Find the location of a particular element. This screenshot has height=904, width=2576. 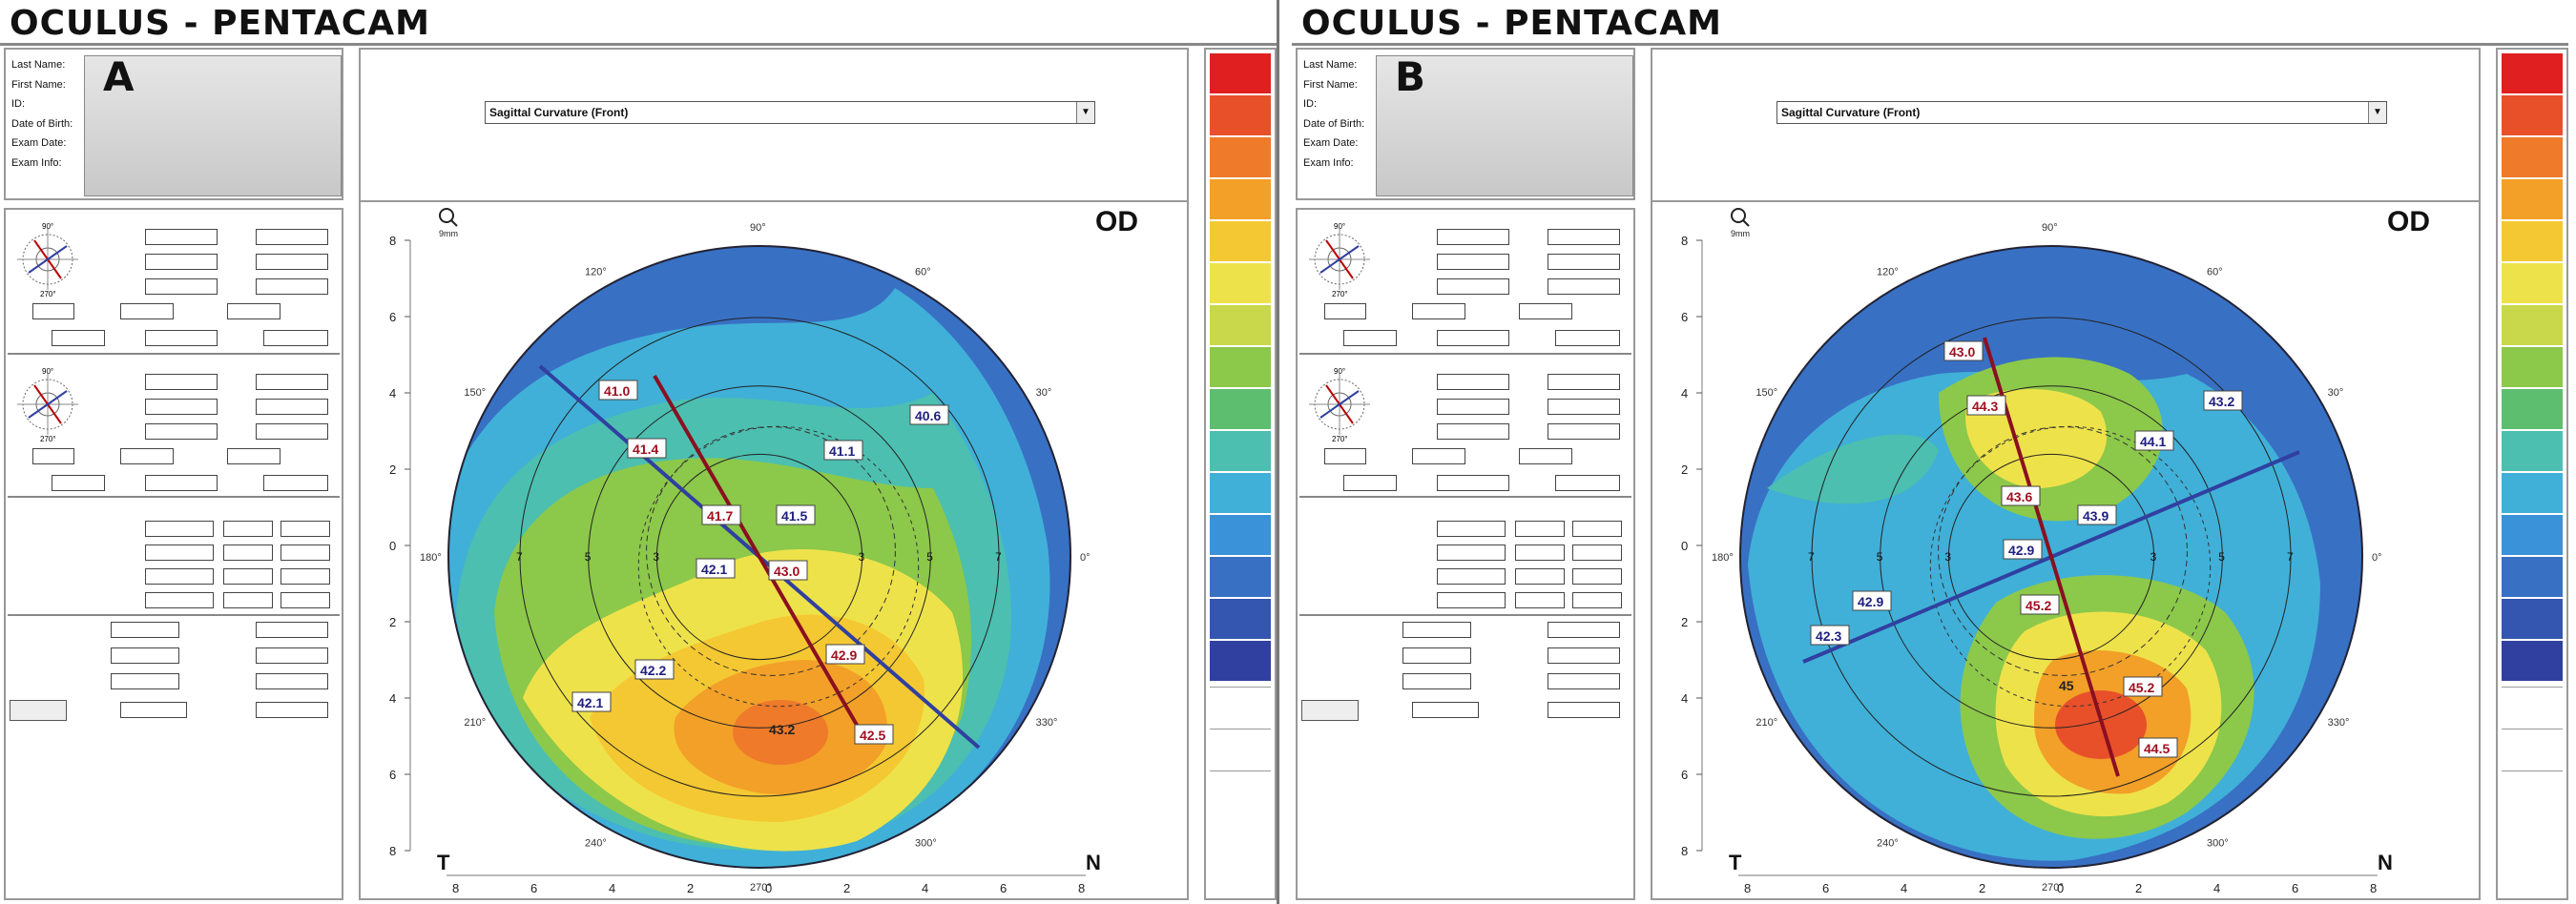

angle-label: 30° is located at coordinates (2336, 393).